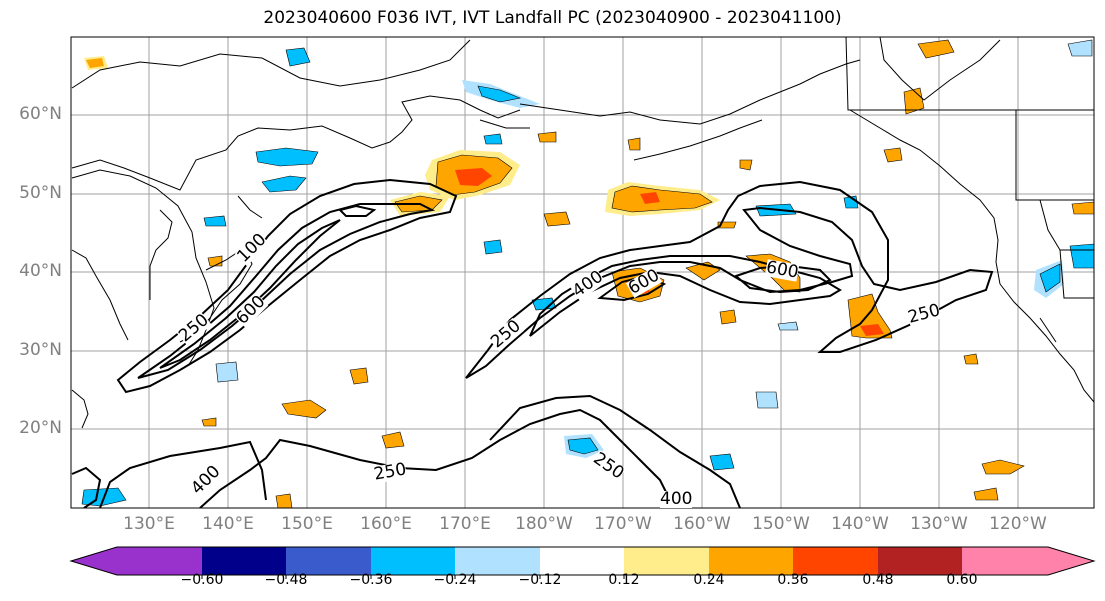  I want to click on lon-label: 160°E, so click(386, 524).